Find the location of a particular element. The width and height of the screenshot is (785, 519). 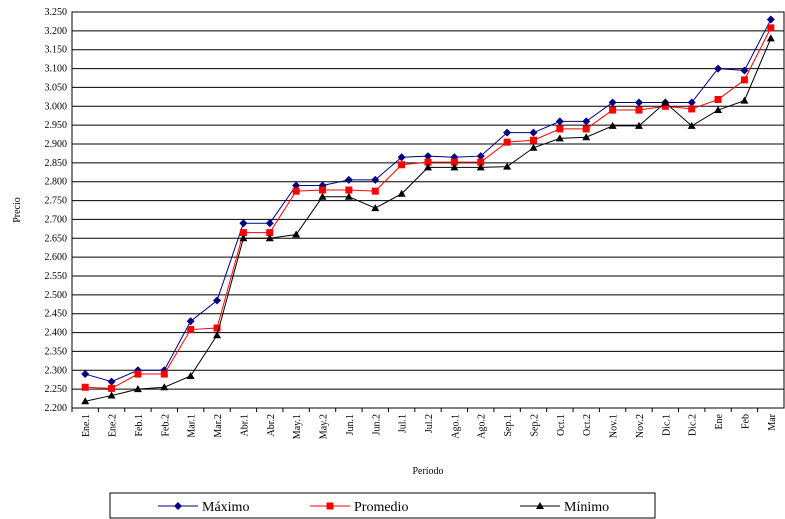

x-tick-label: Abr.2 is located at coordinates (271, 425).